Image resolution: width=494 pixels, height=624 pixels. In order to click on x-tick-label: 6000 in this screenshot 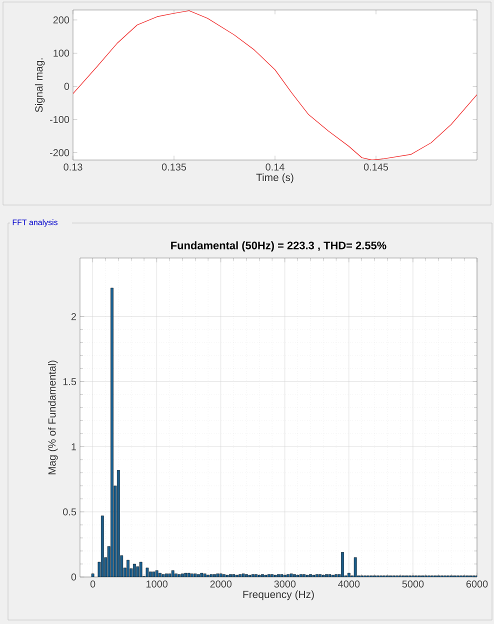, I will do `click(477, 584)`.